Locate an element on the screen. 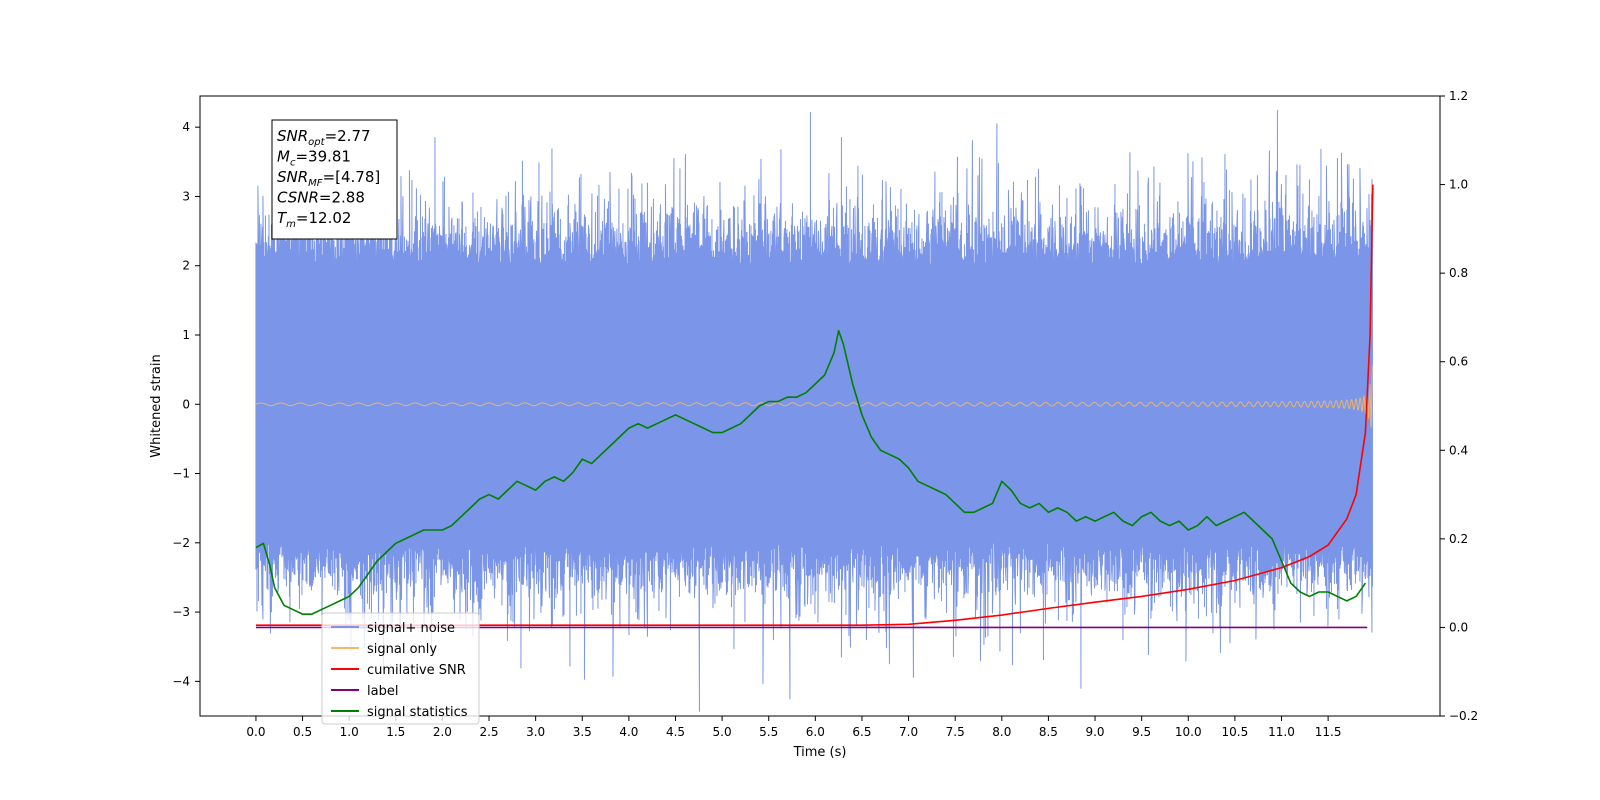  annotation-subscript: opt is located at coordinates (316, 142).